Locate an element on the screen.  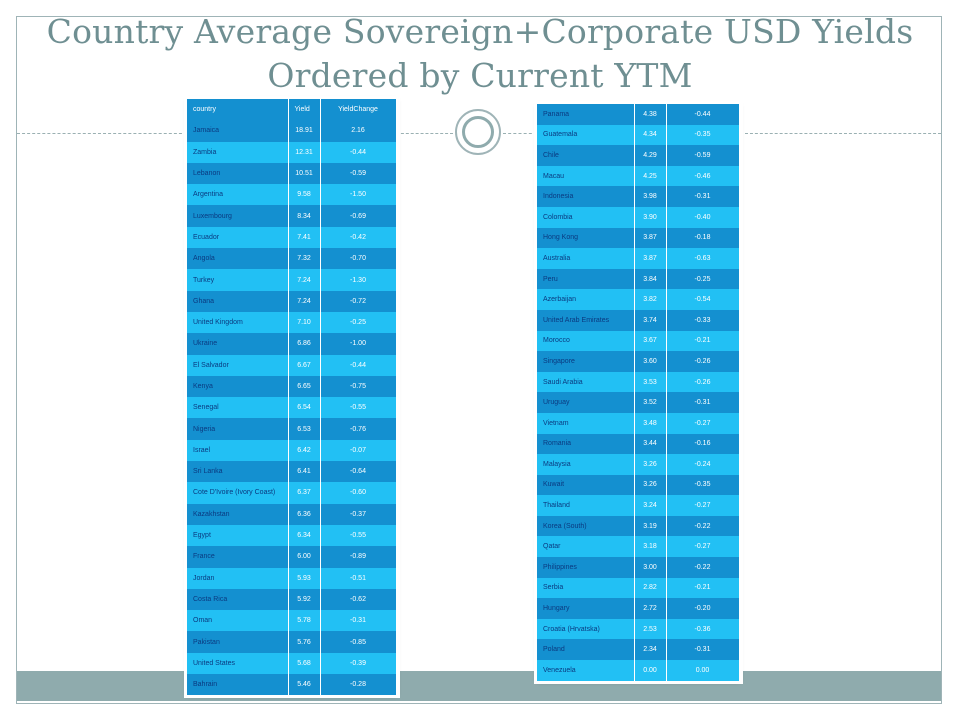
cell-yield: 6.65 is located at coordinates (304, 386).